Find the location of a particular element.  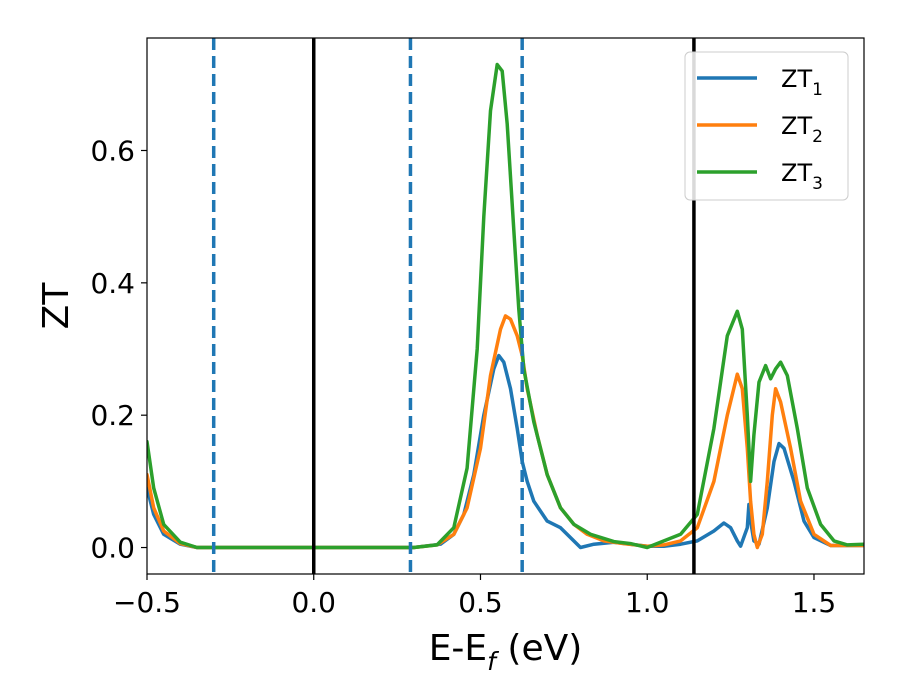

legend-box is located at coordinates (766, 126).